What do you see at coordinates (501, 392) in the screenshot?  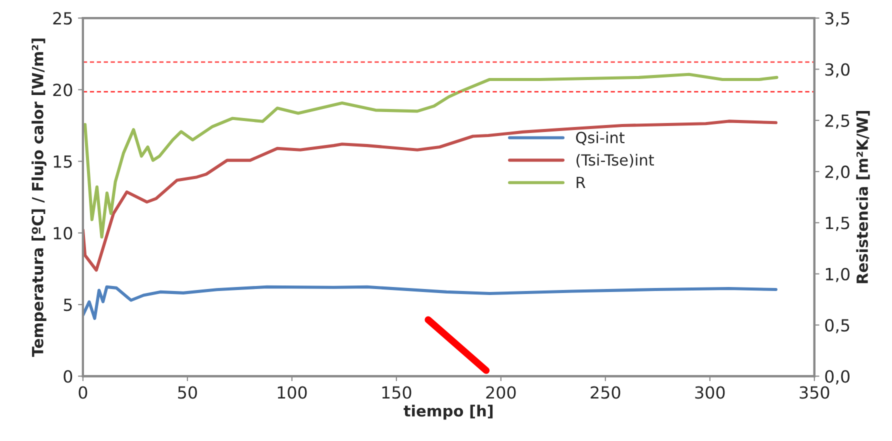 I see `x-tick-label: 200` at bounding box center [501, 392].